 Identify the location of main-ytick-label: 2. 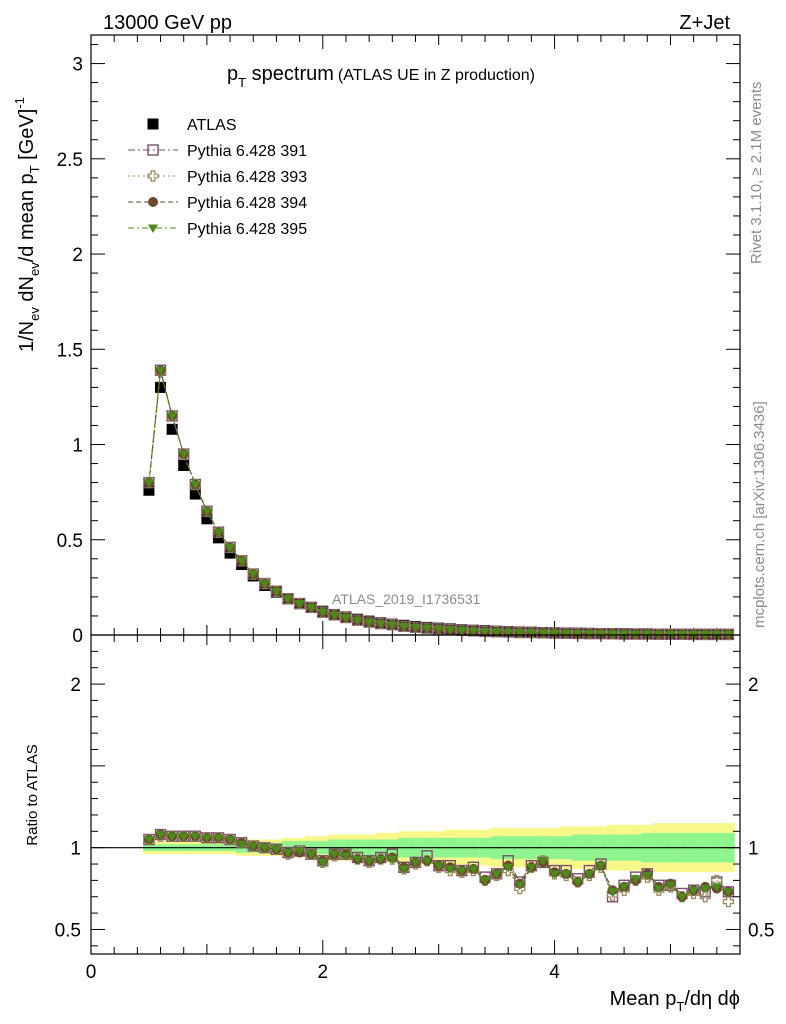
(77, 255).